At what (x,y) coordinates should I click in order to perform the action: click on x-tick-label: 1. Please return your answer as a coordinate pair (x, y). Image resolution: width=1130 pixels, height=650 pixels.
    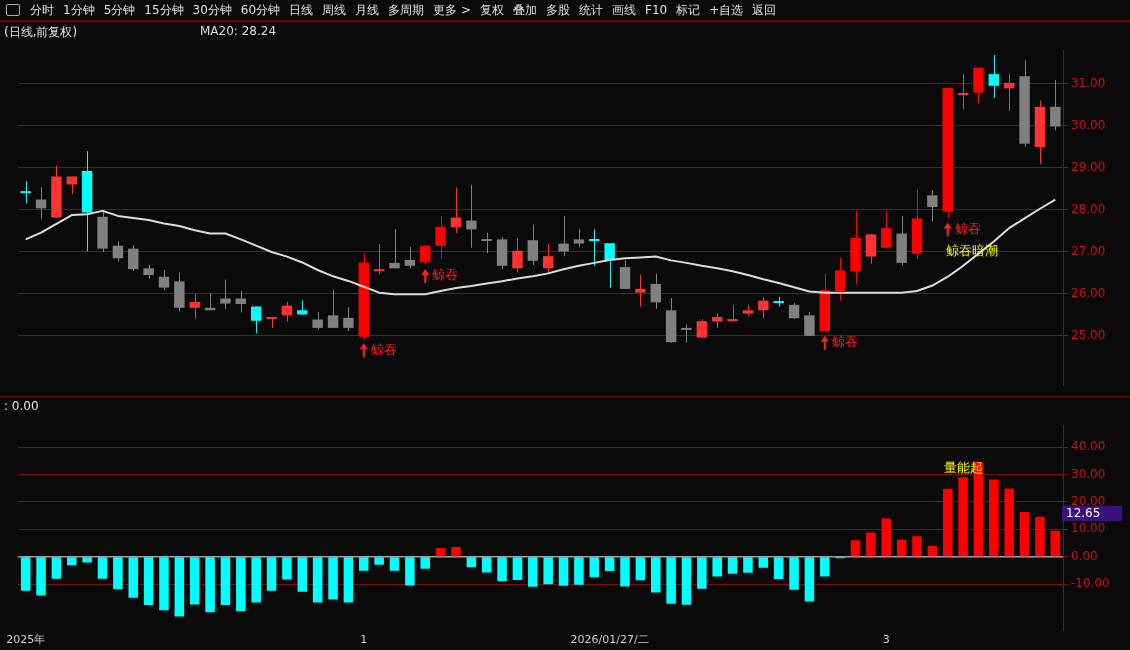
    Looking at the image, I should click on (364, 640).